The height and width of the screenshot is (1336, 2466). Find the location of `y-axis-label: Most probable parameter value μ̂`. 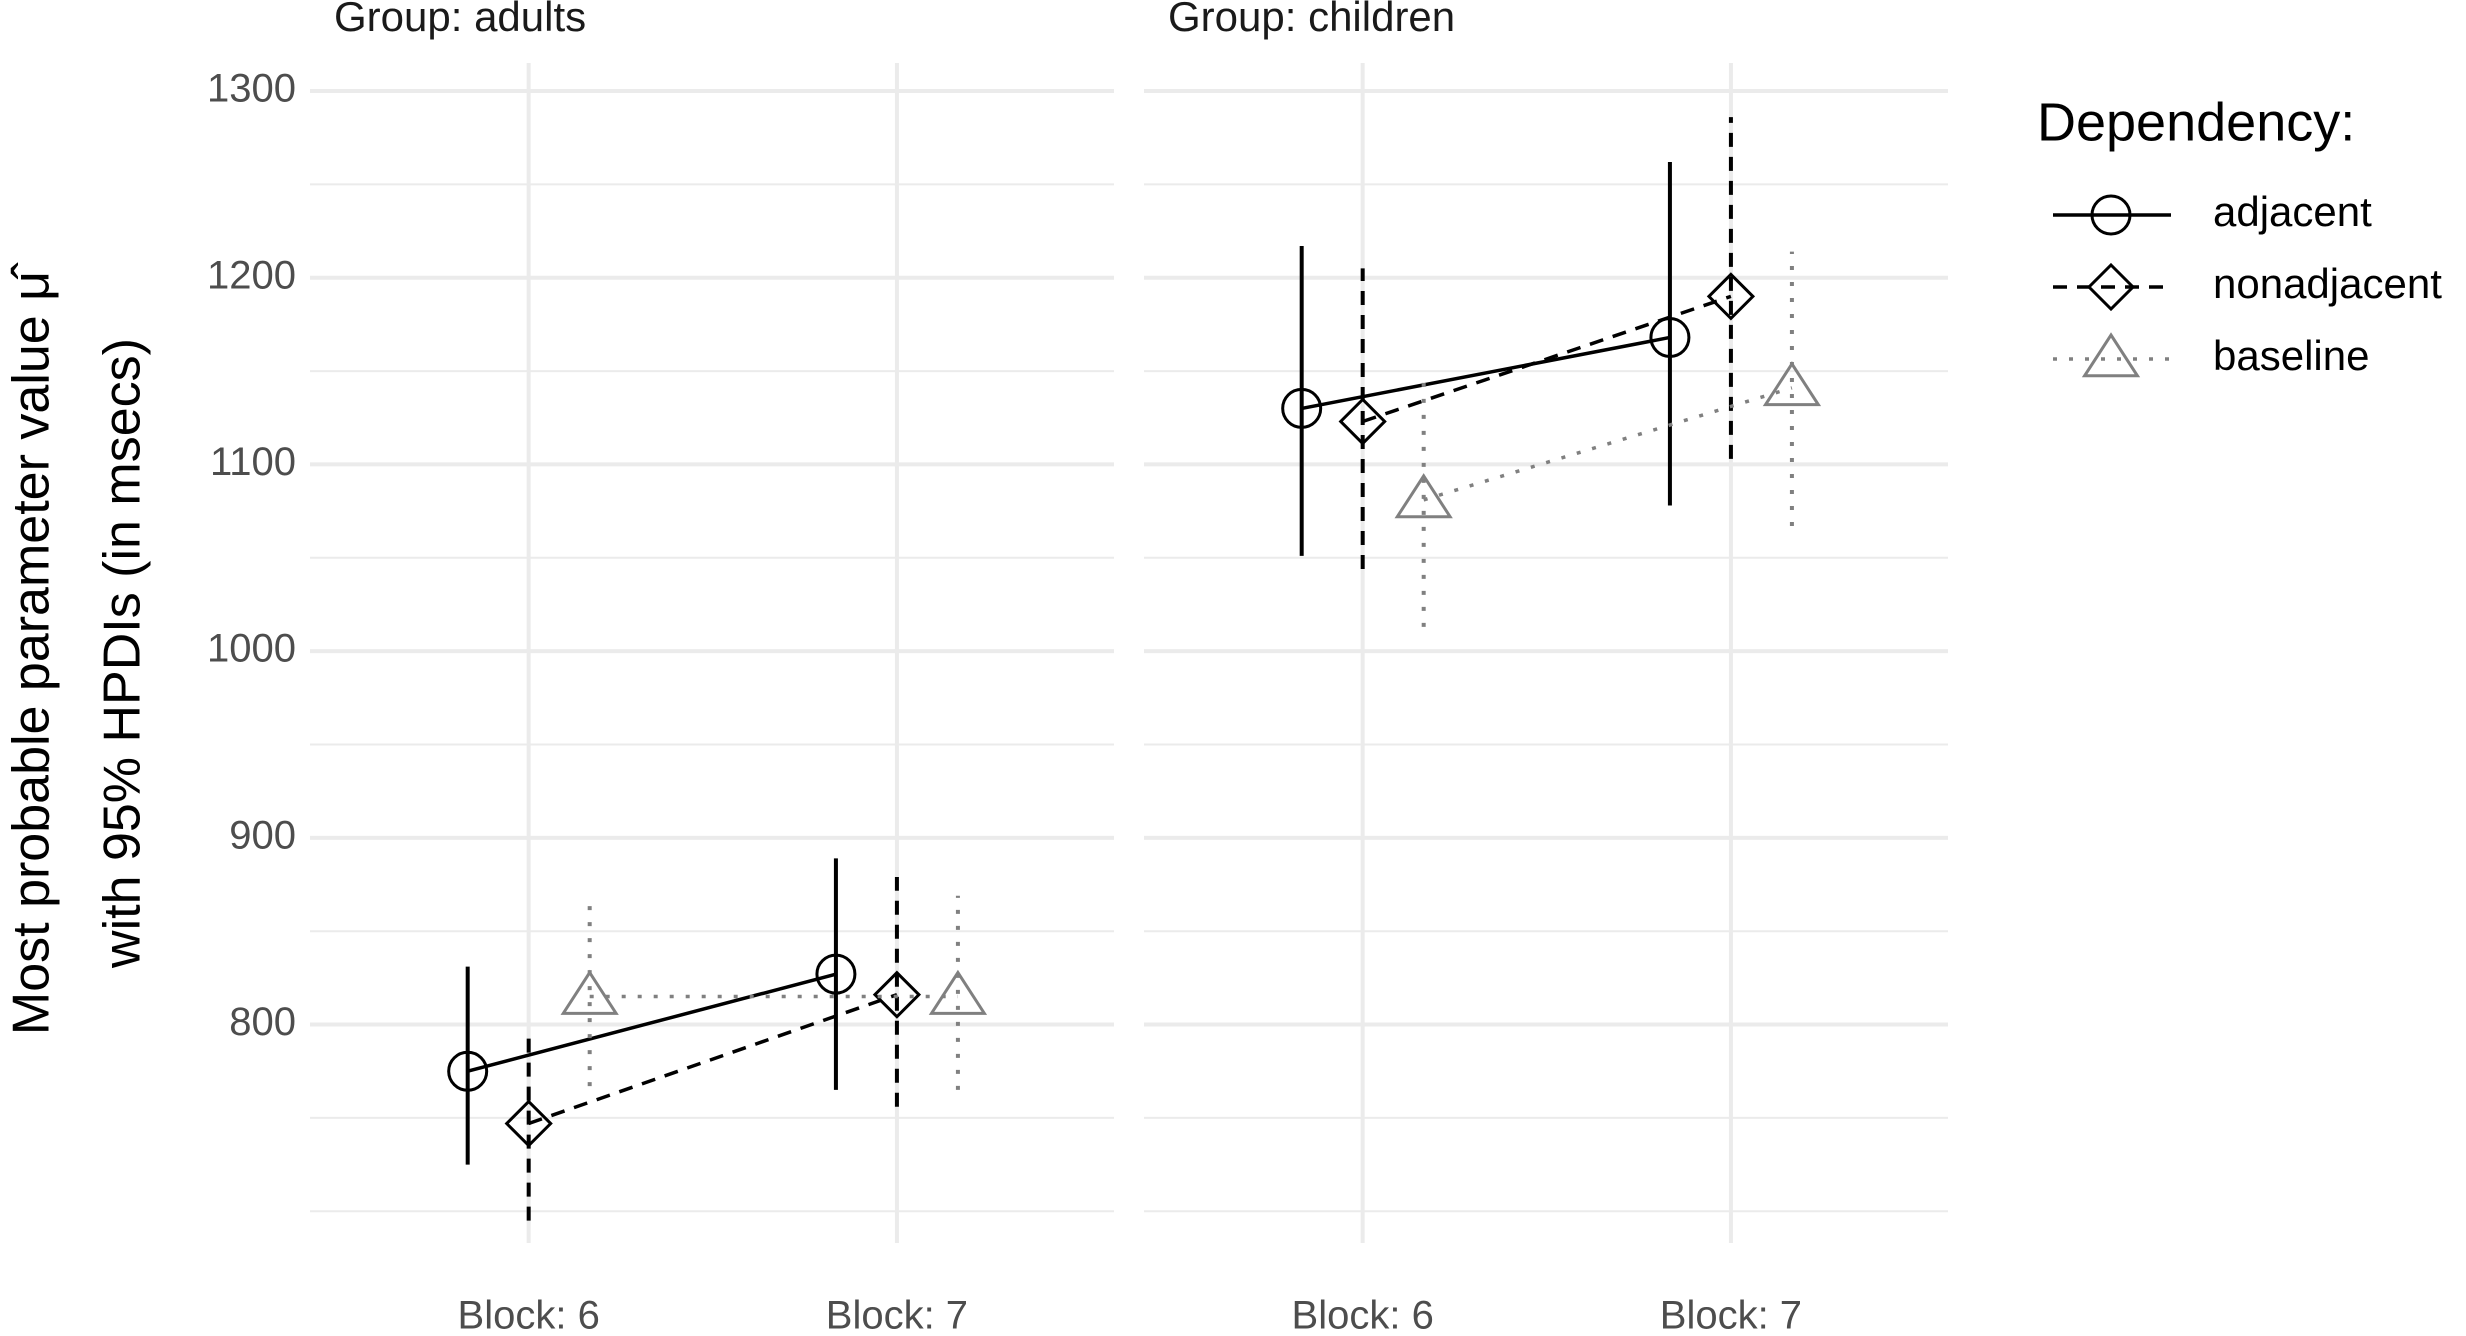

y-axis-label: Most probable parameter value μ̂ is located at coordinates (32, 648).